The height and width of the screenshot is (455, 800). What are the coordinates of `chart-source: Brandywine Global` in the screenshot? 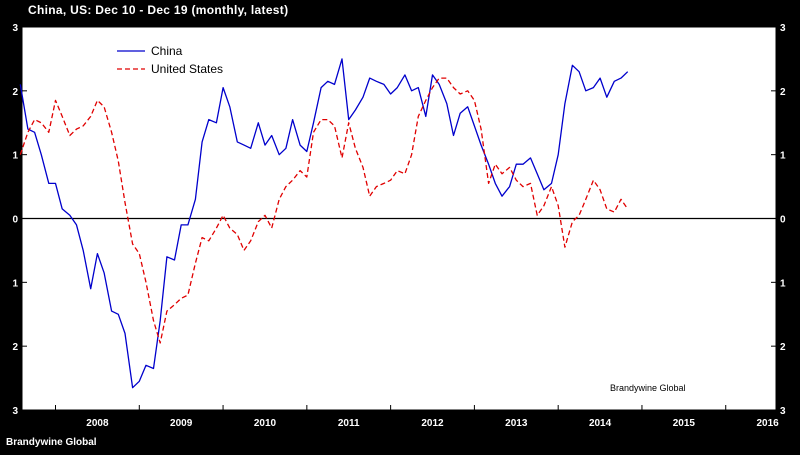 It's located at (51, 442).